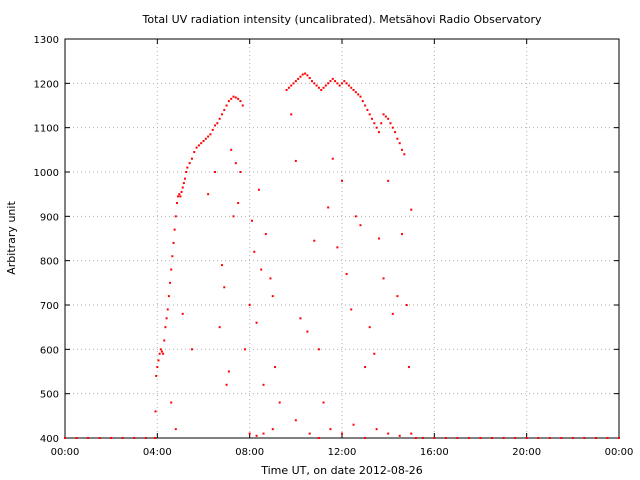 Image resolution: width=640 pixels, height=480 pixels. Describe the element at coordinates (49, 306) in the screenshot. I see `y-tick-label: 700` at that location.